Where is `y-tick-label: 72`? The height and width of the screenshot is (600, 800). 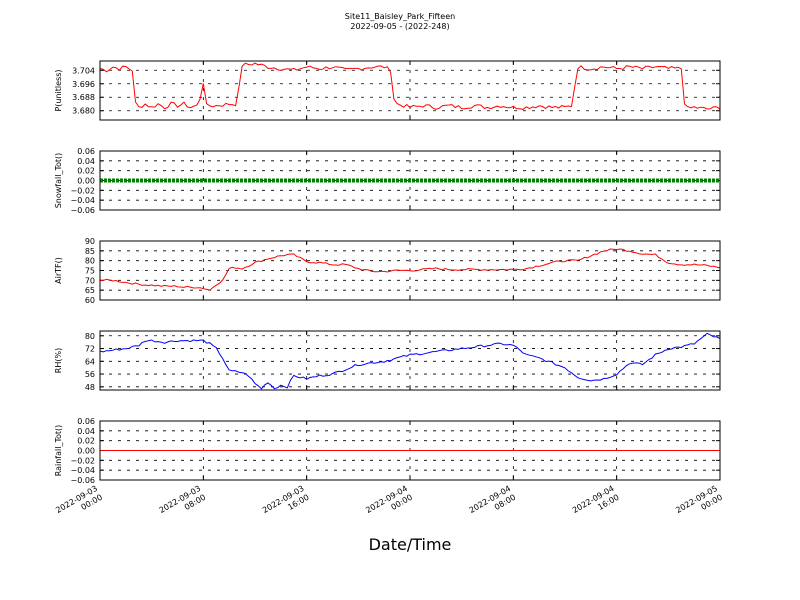 y-tick-label: 72 is located at coordinates (90, 349).